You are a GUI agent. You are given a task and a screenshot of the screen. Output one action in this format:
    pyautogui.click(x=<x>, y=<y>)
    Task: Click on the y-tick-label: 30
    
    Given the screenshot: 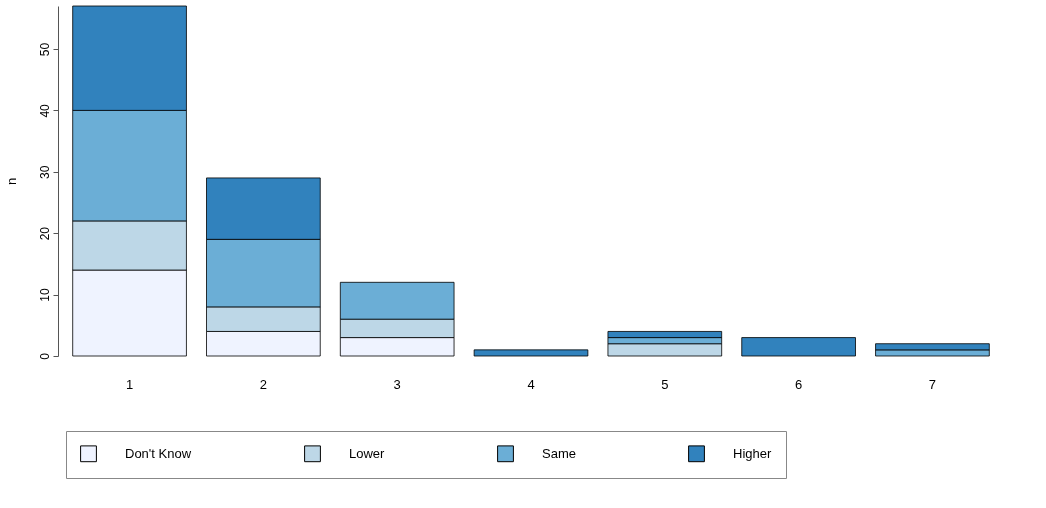 What is the action you would take?
    pyautogui.click(x=44, y=172)
    